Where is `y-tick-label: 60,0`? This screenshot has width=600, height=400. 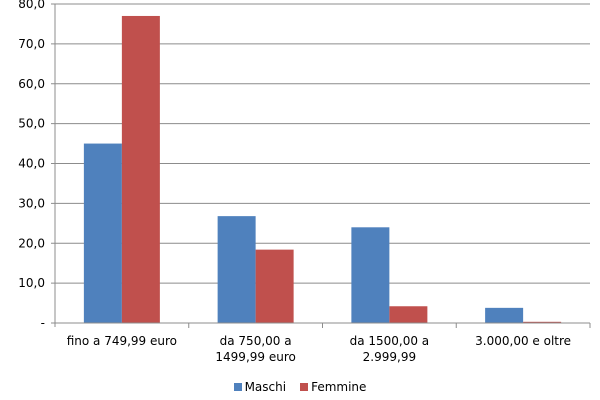 y-tick-label: 60,0 is located at coordinates (31, 84).